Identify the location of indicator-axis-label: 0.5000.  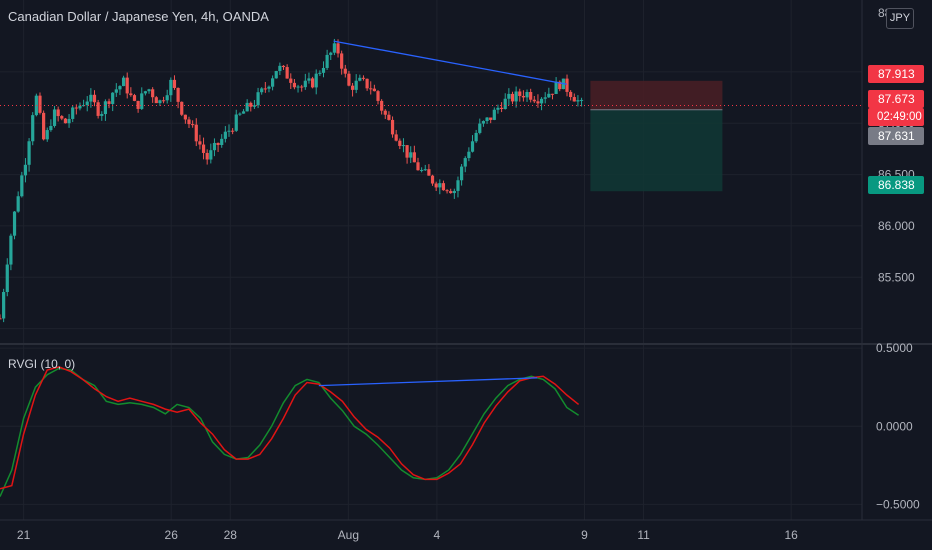
(894, 348).